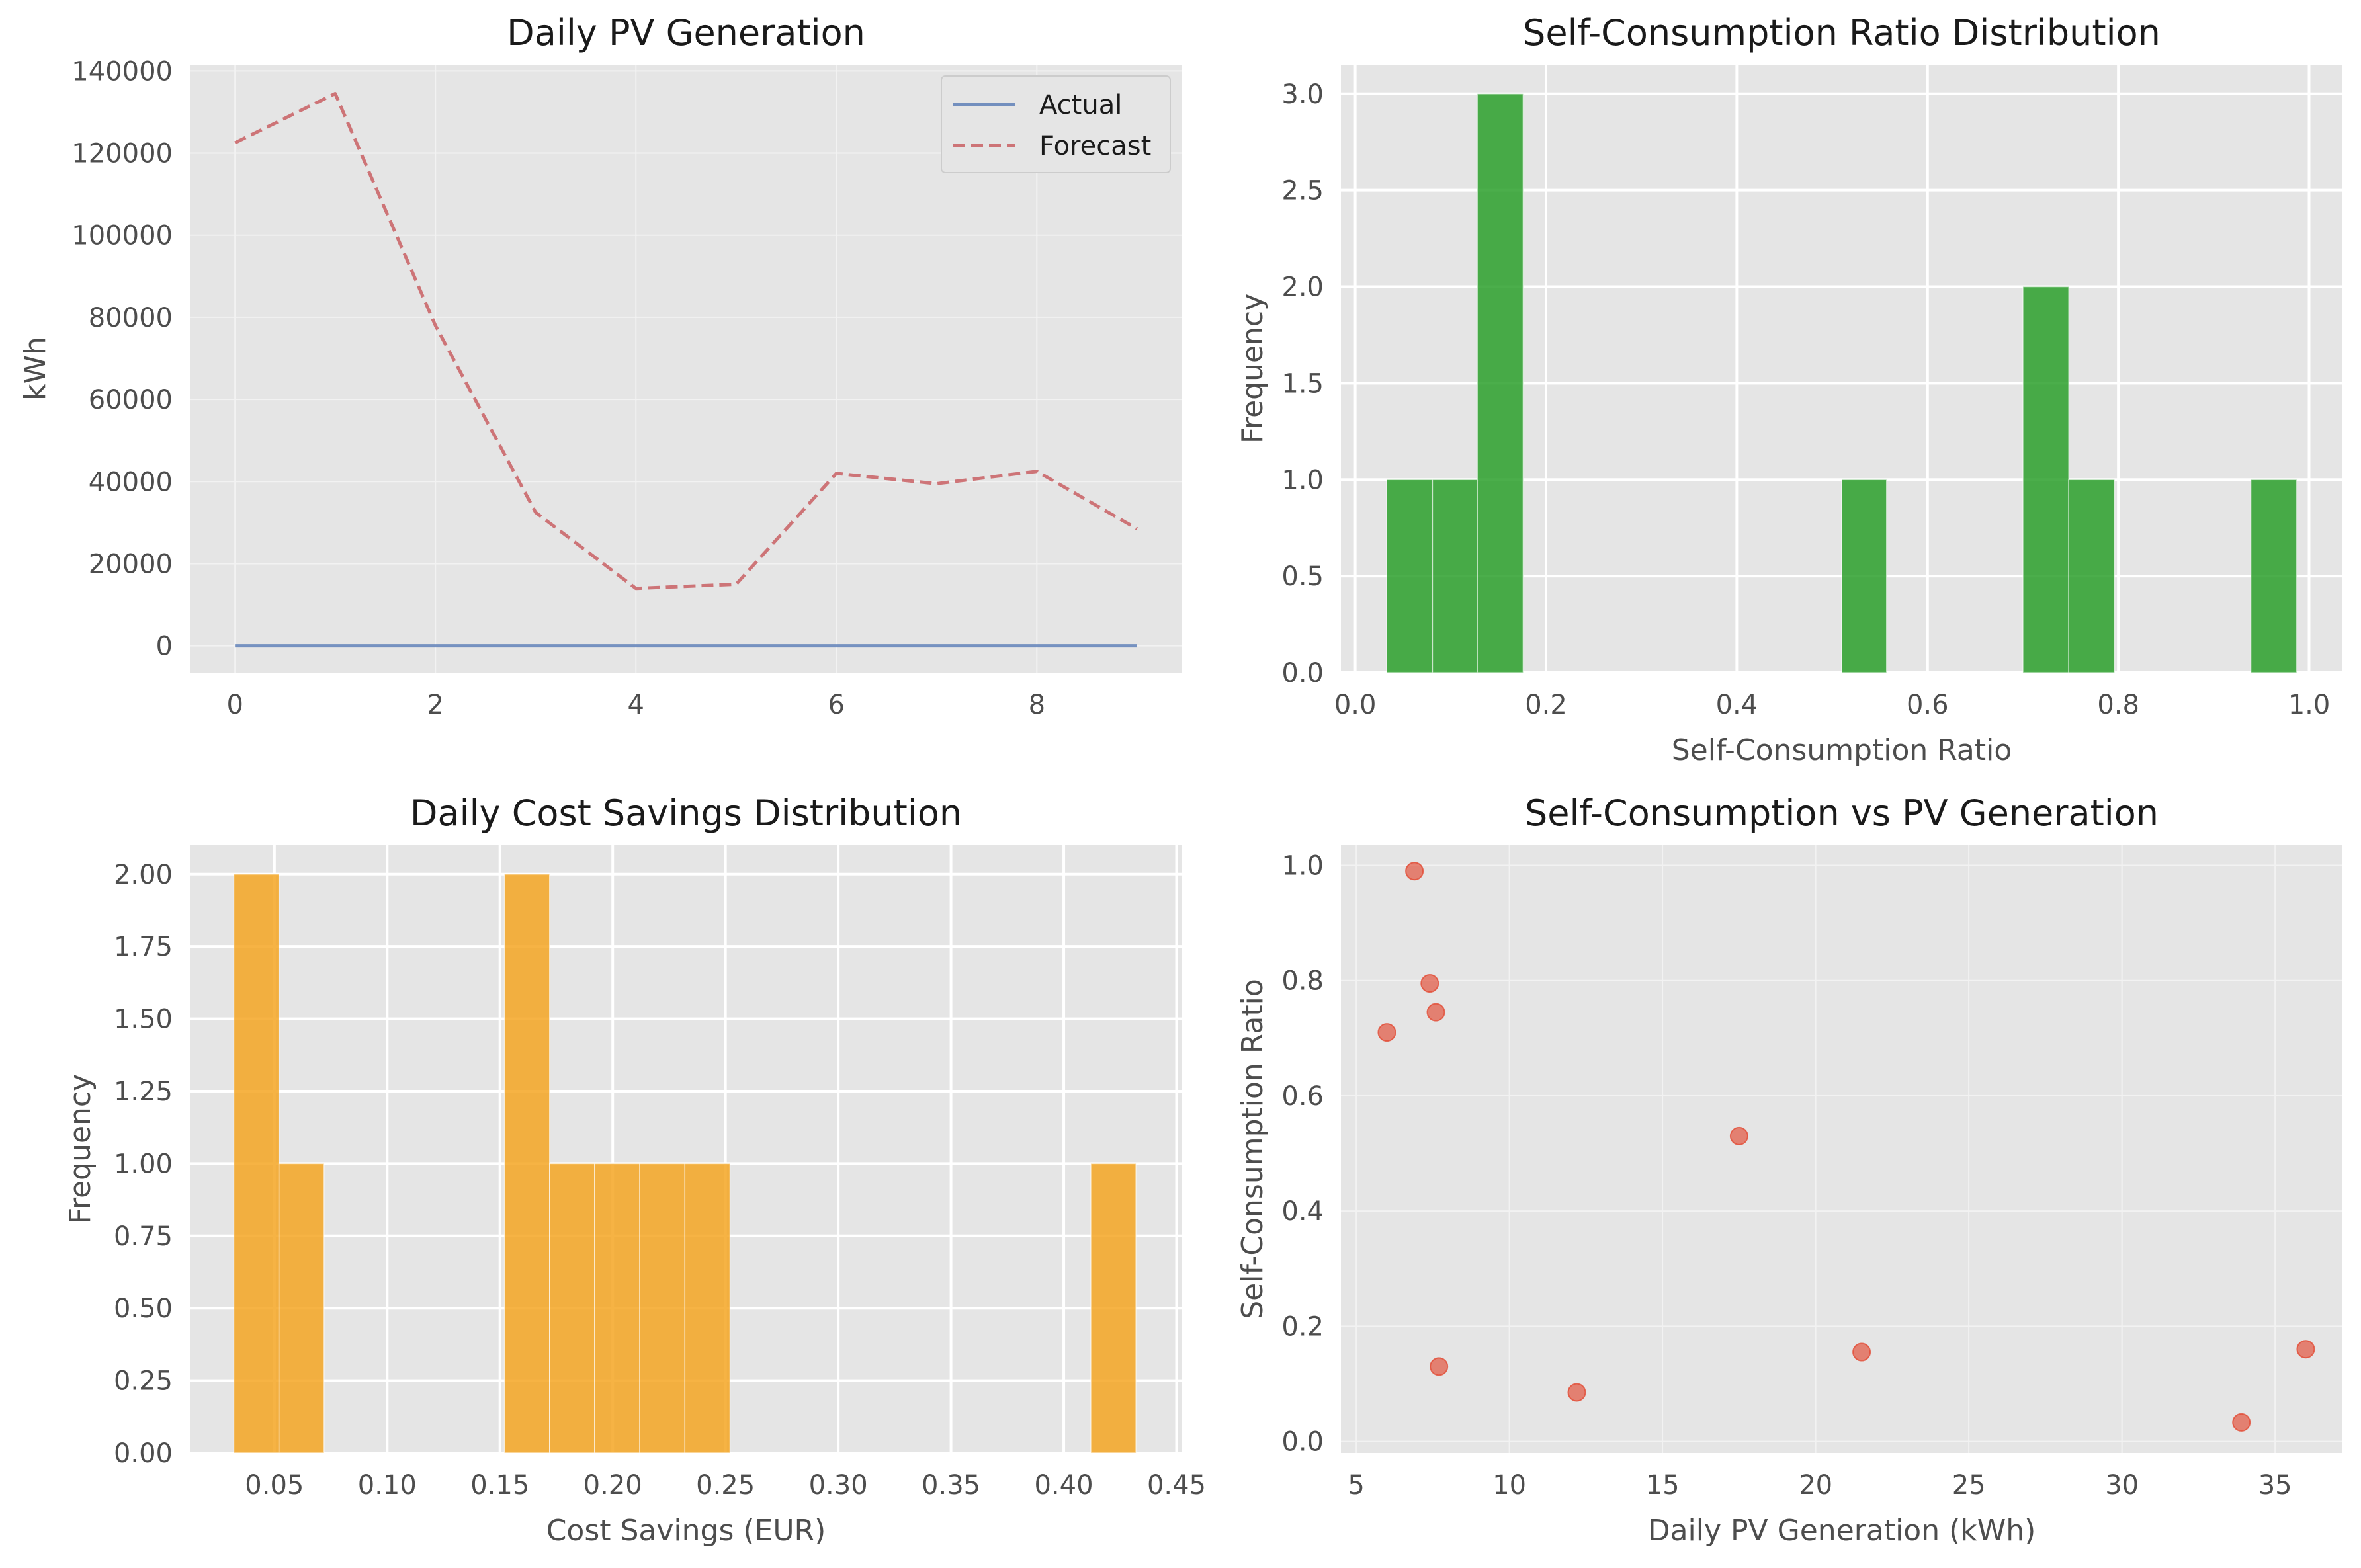 The height and width of the screenshot is (1568, 2361). I want to click on x-tick-label: 0.8, so click(2118, 705).